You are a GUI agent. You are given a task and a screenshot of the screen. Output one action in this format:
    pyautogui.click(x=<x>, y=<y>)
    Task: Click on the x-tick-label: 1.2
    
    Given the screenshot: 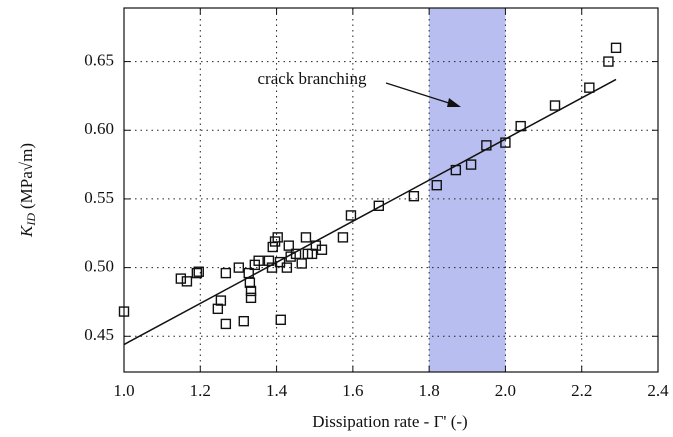 What is the action you would take?
    pyautogui.click(x=200, y=390)
    